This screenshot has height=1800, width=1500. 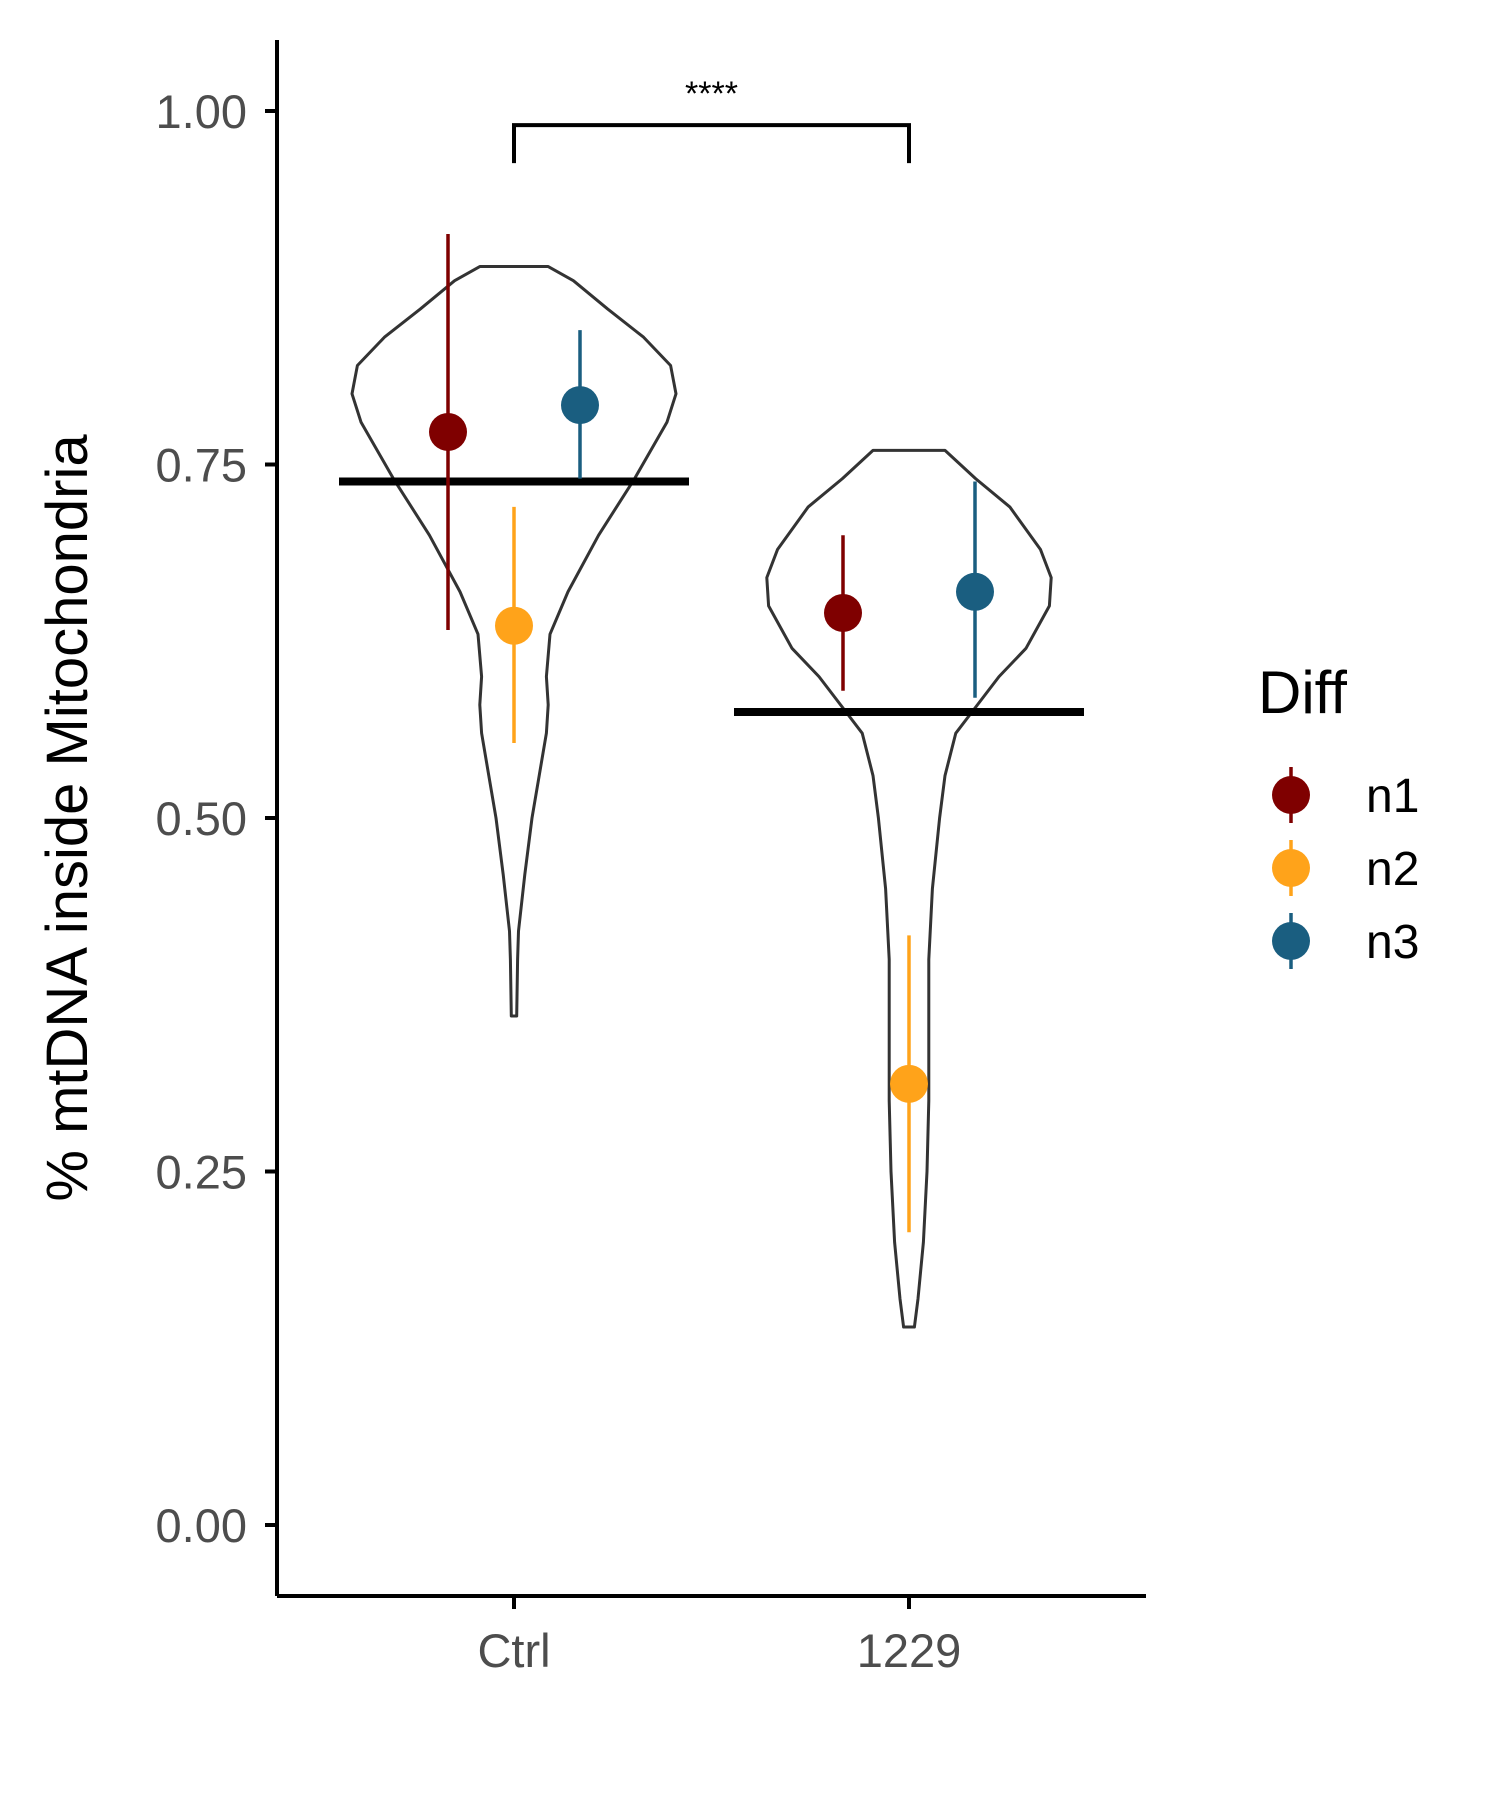 I want to click on legend-label: n1, so click(x=1392, y=796).